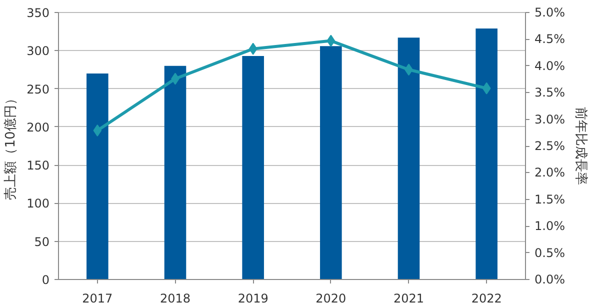 The image size is (590, 305). I want to click on y2-tick-label: 4.0%, so click(549, 65).